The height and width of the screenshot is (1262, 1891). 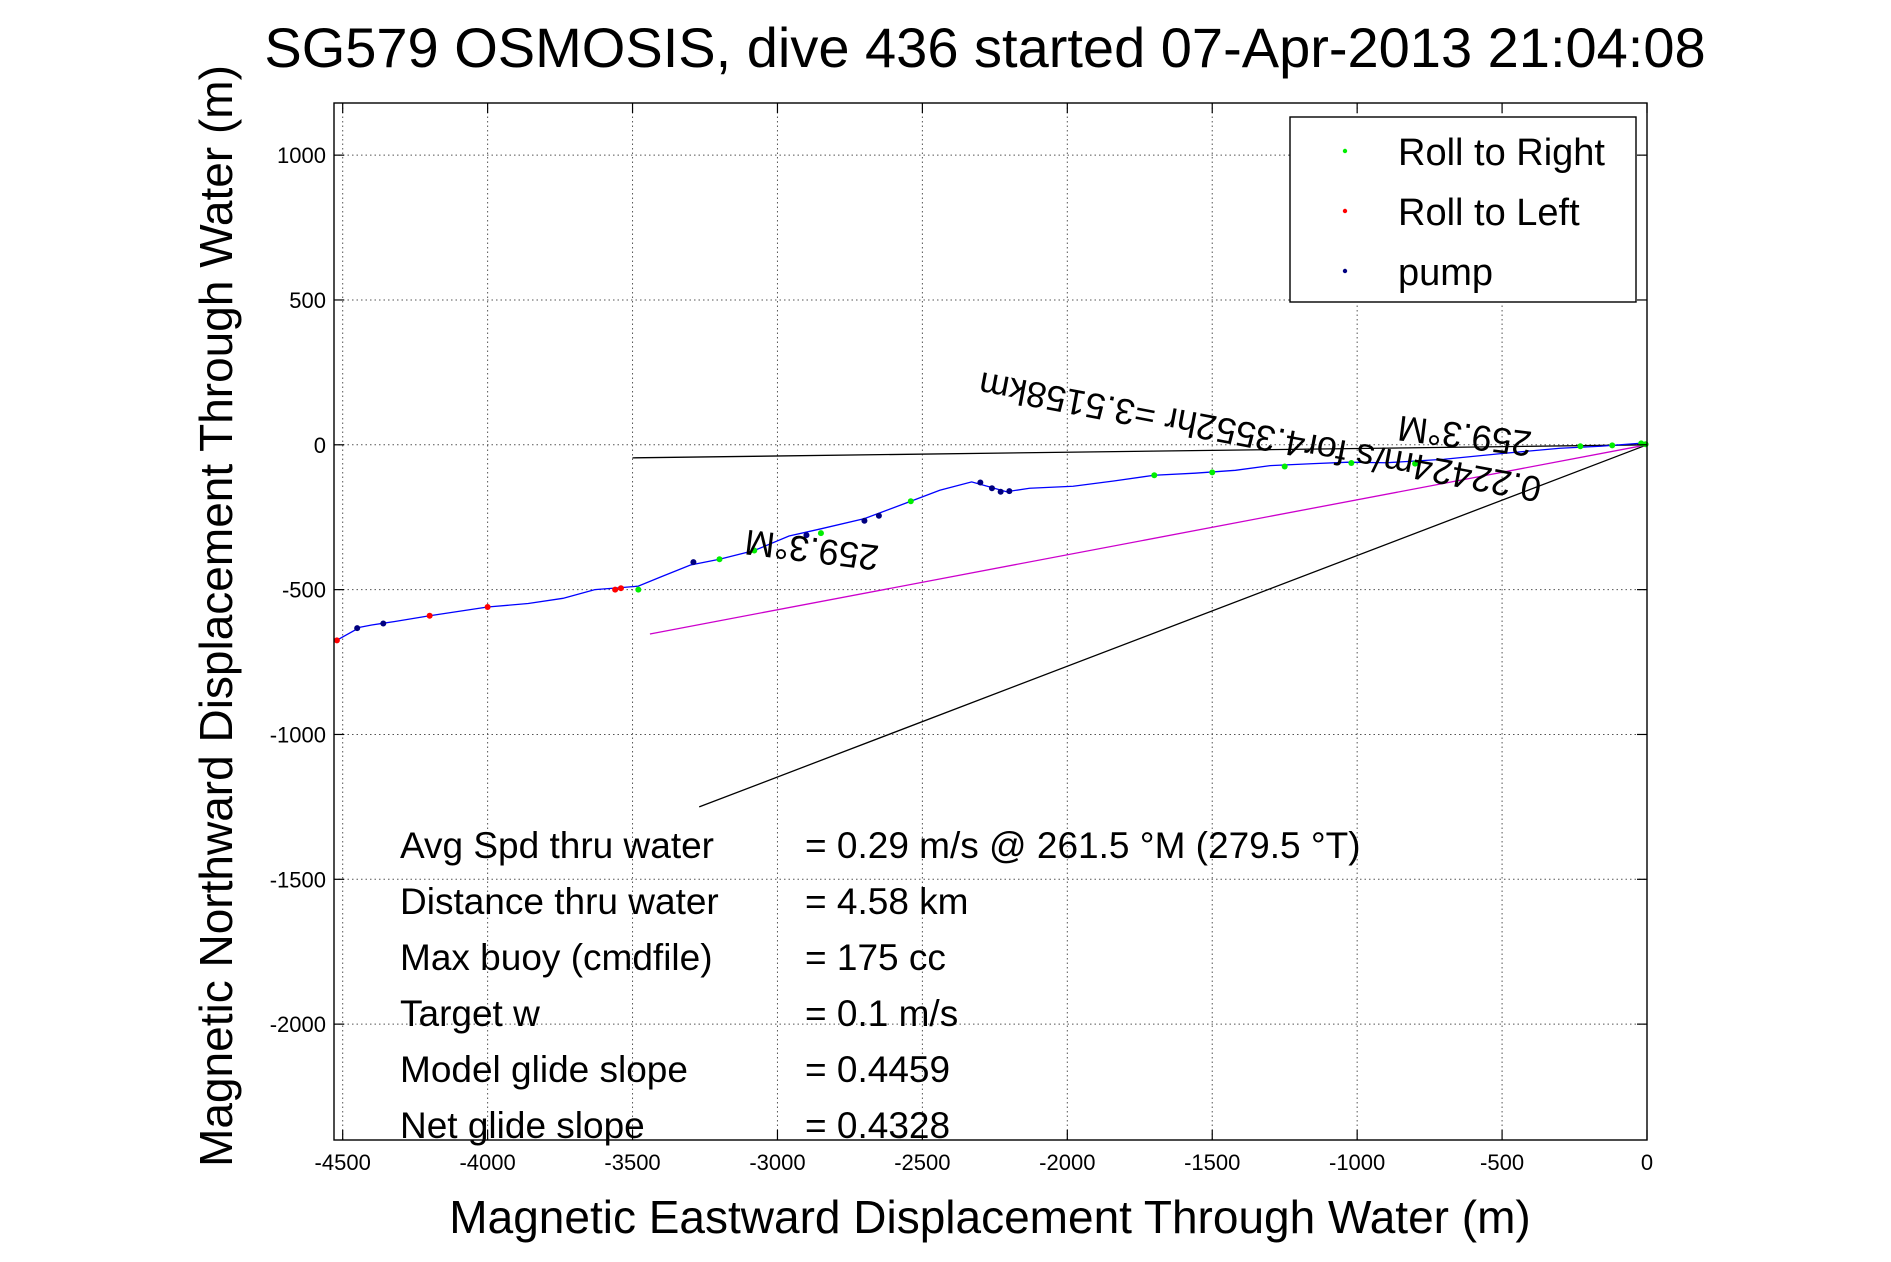 I want to click on stat-value: = 0.4459, so click(x=877, y=1069).